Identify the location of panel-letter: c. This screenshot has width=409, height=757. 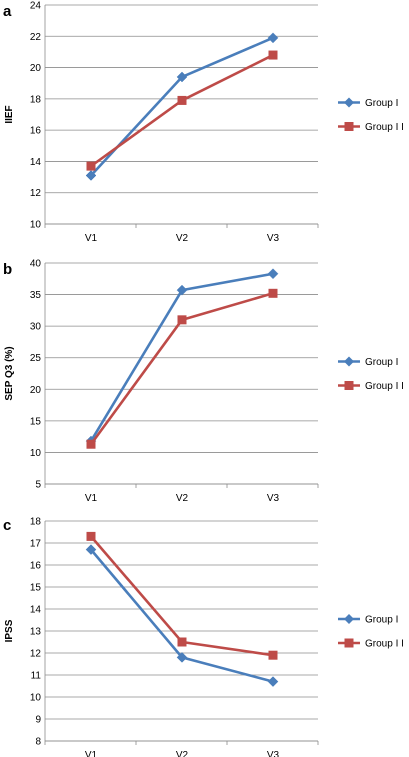
(7, 525).